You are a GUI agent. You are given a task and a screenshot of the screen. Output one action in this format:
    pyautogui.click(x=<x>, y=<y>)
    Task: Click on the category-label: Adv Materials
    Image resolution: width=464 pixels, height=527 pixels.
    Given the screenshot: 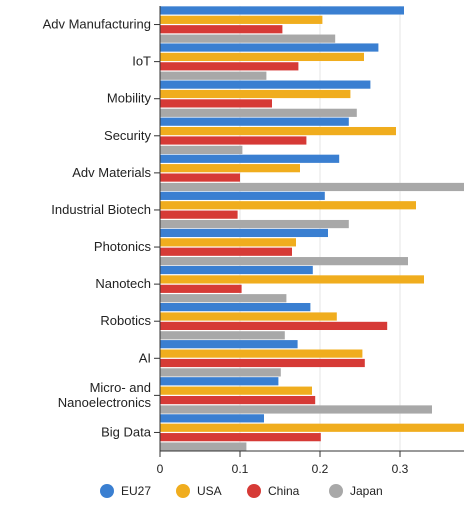 What is the action you would take?
    pyautogui.click(x=111, y=172)
    